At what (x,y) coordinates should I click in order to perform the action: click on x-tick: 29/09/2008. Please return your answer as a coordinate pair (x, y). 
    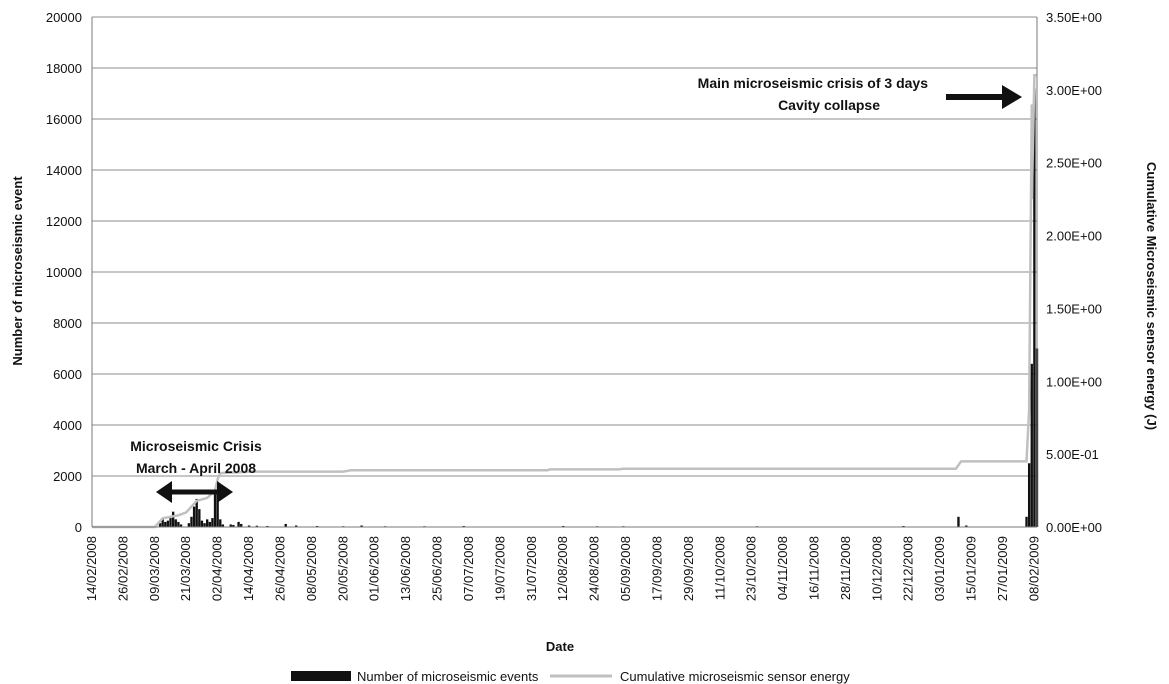
    Looking at the image, I should click on (688, 568).